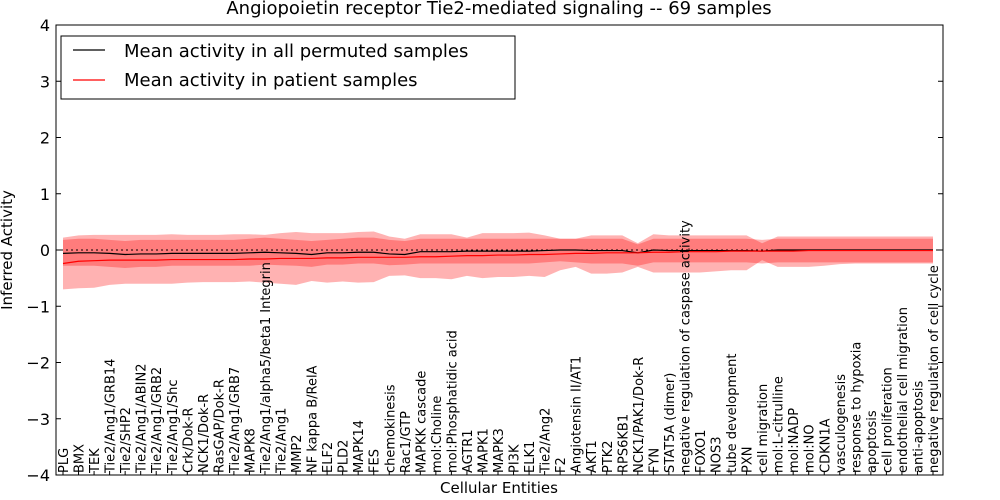 This screenshot has height=500, width=1000. What do you see at coordinates (437, 434) in the screenshot?
I see `x-tick-label: mol:Choline` at bounding box center [437, 434].